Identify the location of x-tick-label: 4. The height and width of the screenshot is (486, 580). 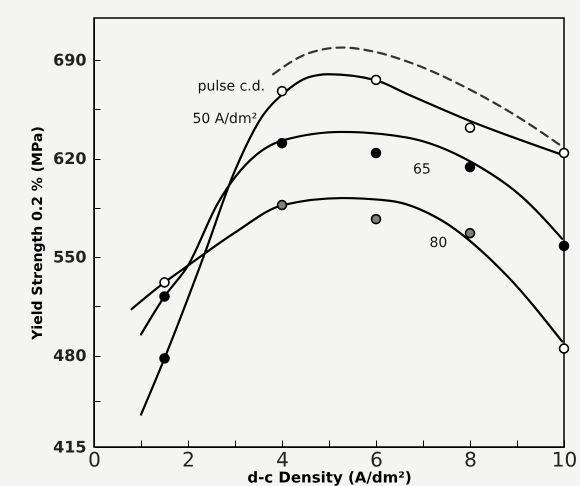
(282, 460).